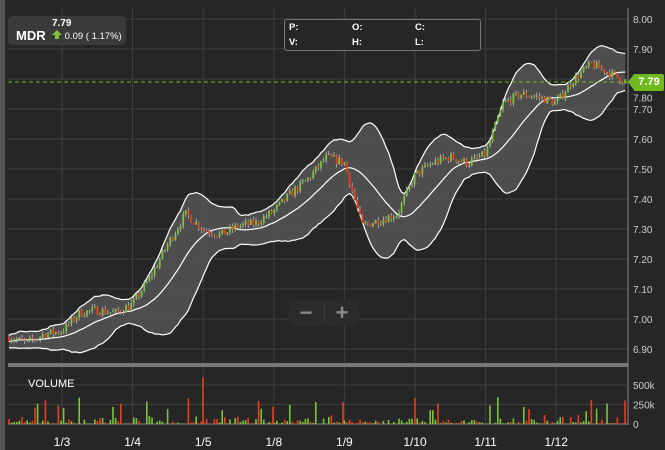  Describe the element at coordinates (2, 225) in the screenshot. I see `scrollbar` at that location.